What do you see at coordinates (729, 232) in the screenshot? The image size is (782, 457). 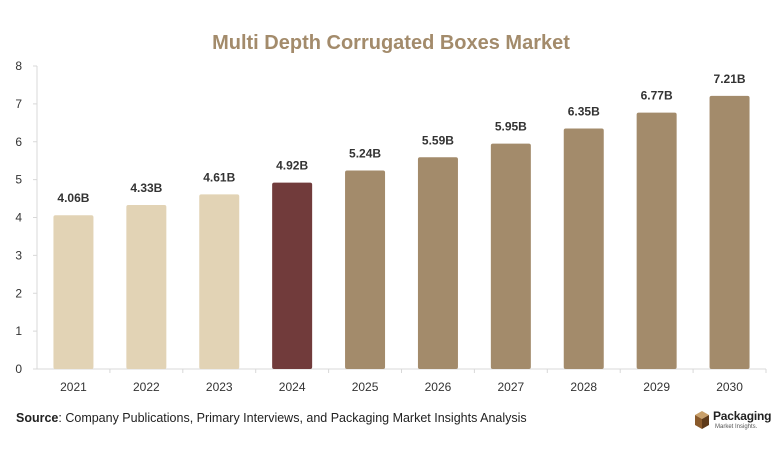 I see `bar-2030` at bounding box center [729, 232].